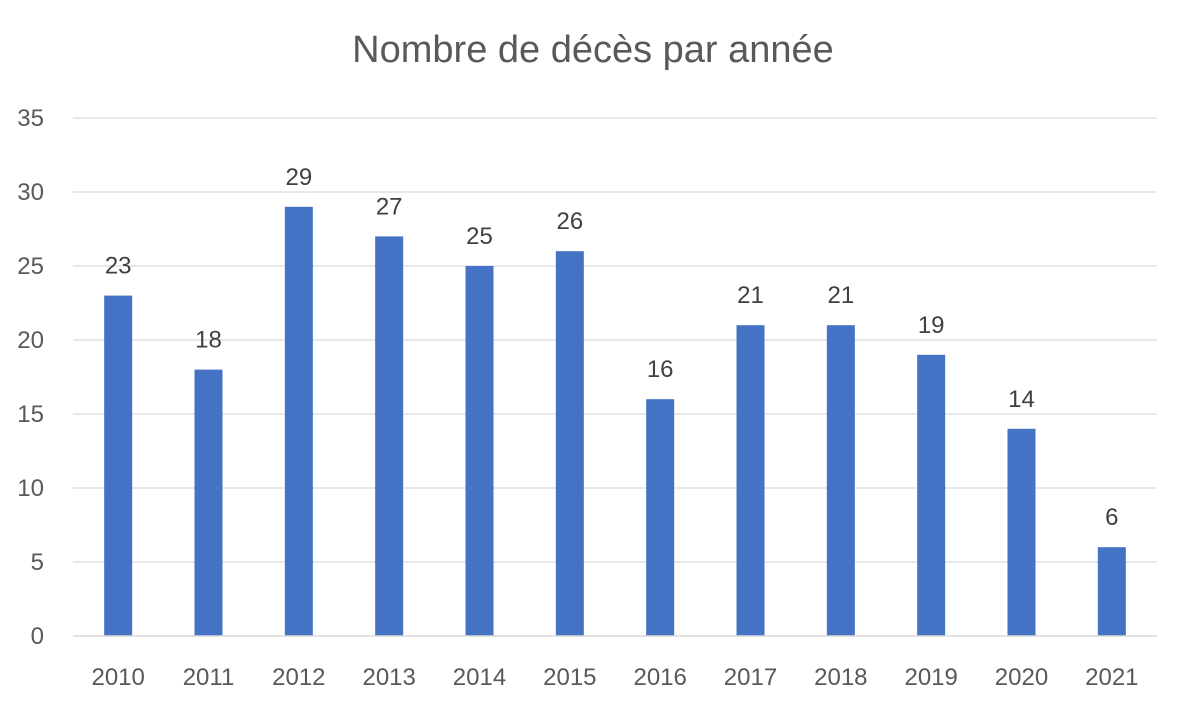 The width and height of the screenshot is (1184, 714). What do you see at coordinates (593, 50) in the screenshot?
I see `chart-title: Nombre de décès par année` at bounding box center [593, 50].